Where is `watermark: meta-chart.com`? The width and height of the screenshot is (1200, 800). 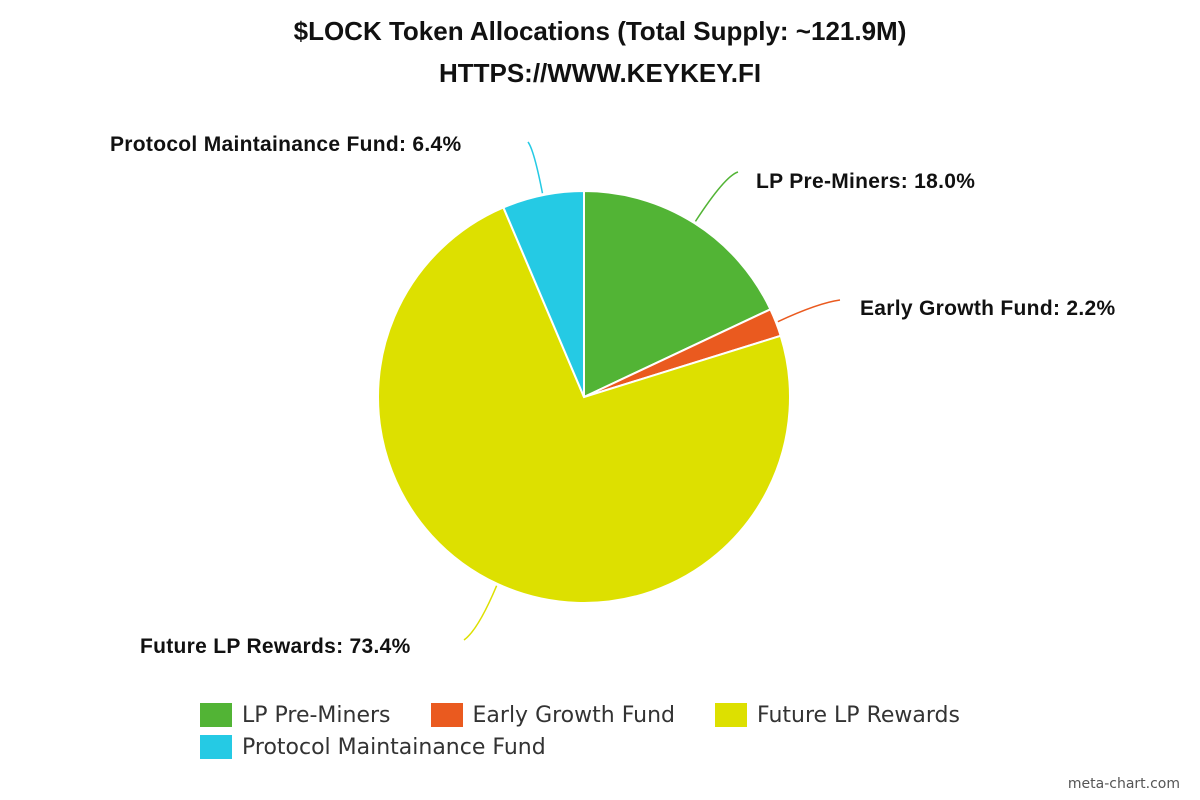 watermark: meta-chart.com is located at coordinates (1123, 784).